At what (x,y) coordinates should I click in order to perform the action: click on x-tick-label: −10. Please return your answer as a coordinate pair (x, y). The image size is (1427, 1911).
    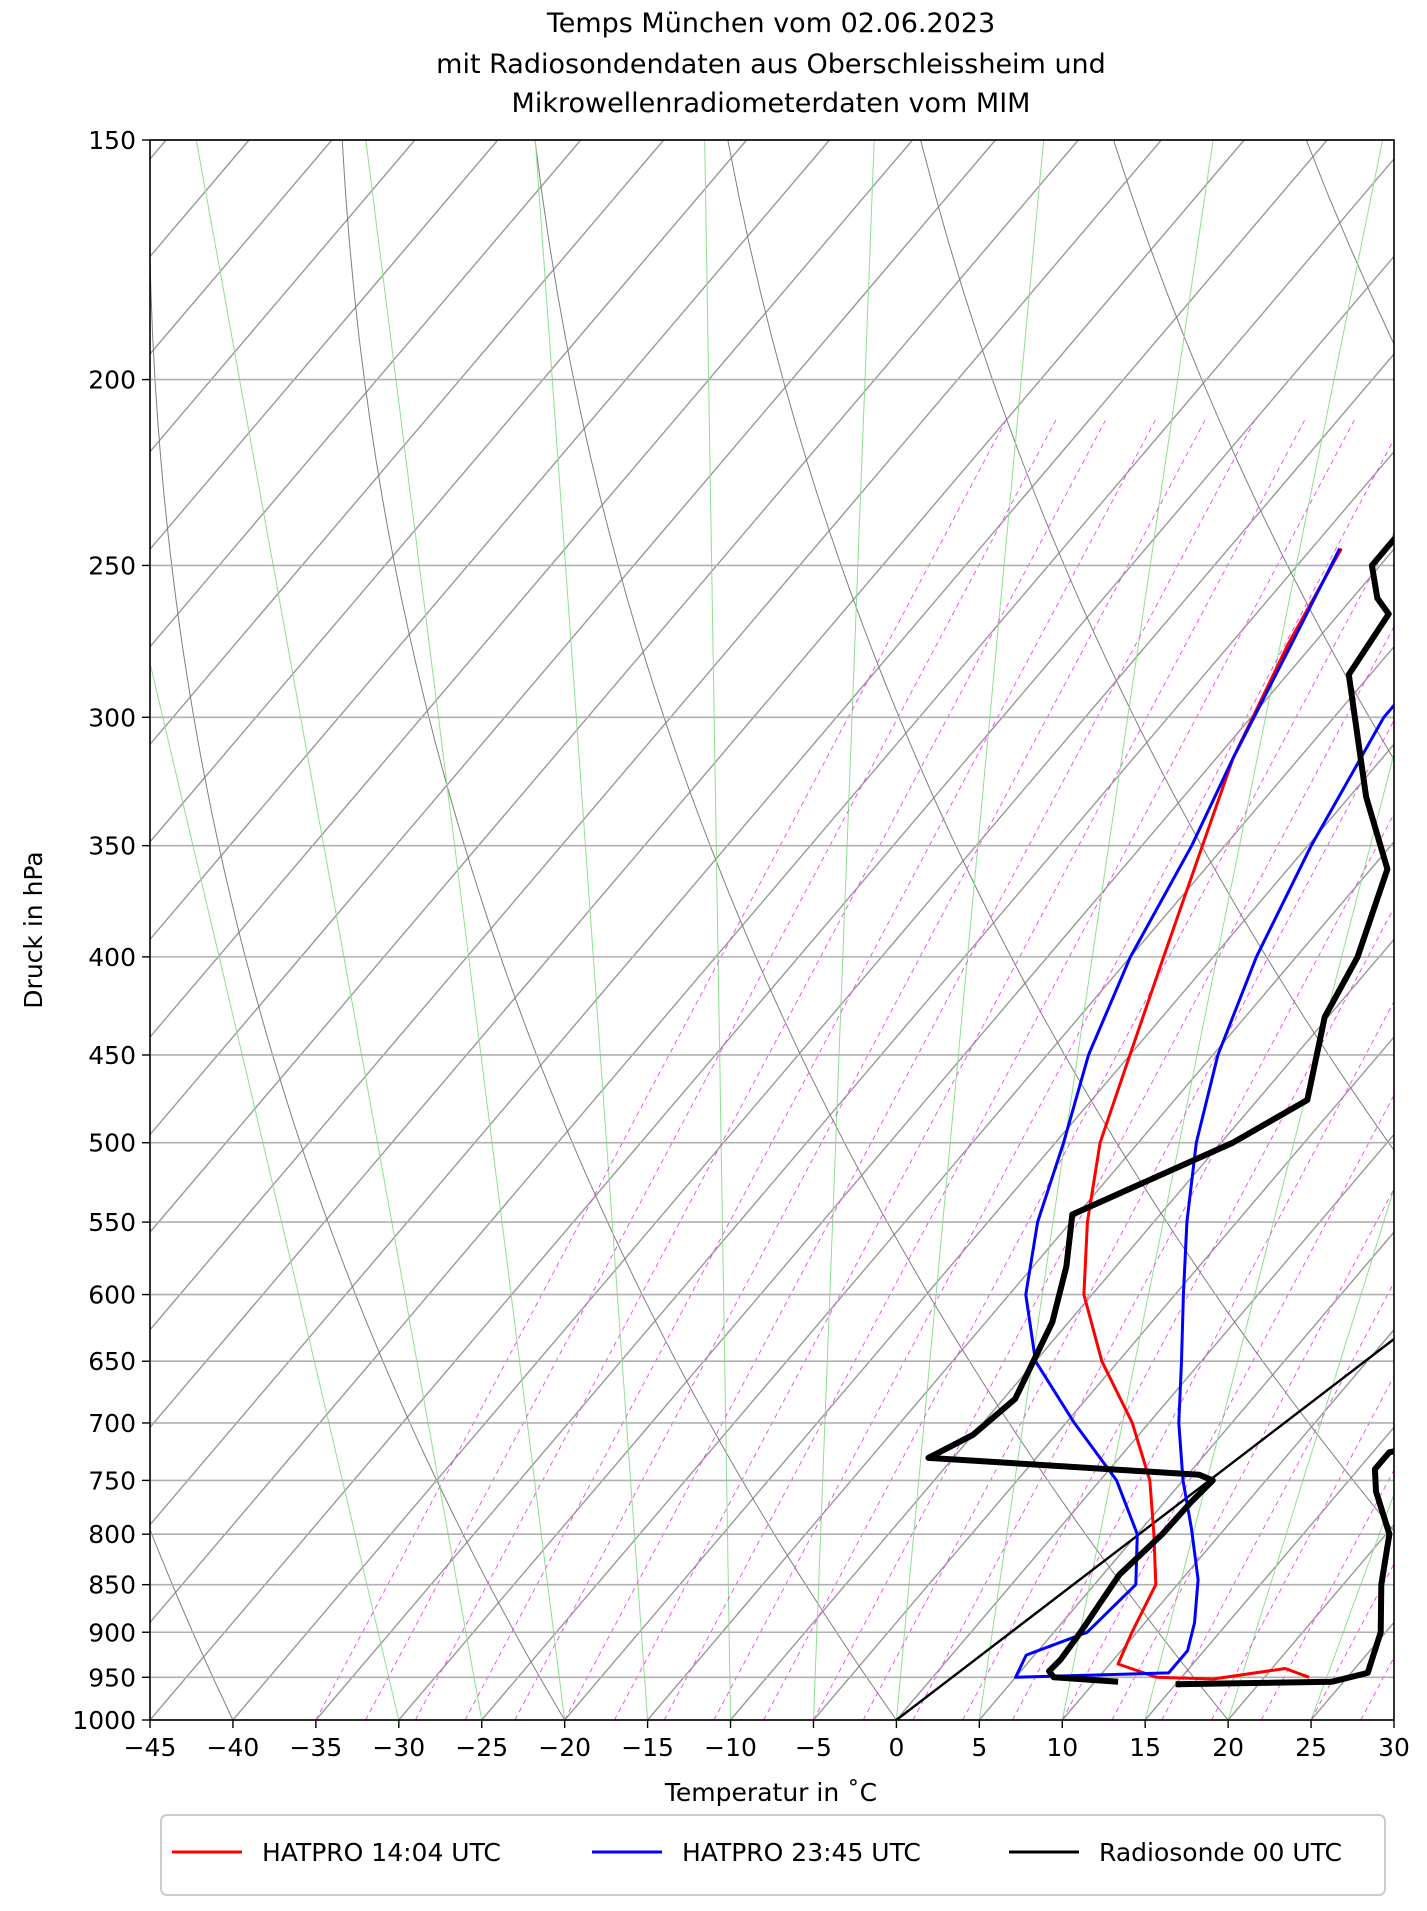
    Looking at the image, I should click on (730, 1747).